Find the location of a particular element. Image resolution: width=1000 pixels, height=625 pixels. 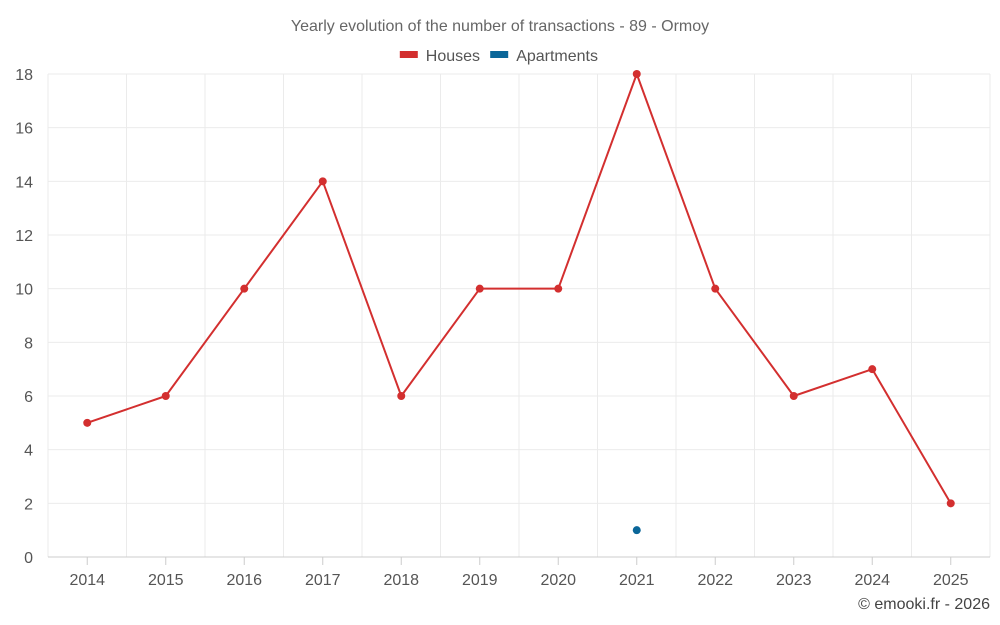

x-tick-label: 2021 is located at coordinates (637, 580).